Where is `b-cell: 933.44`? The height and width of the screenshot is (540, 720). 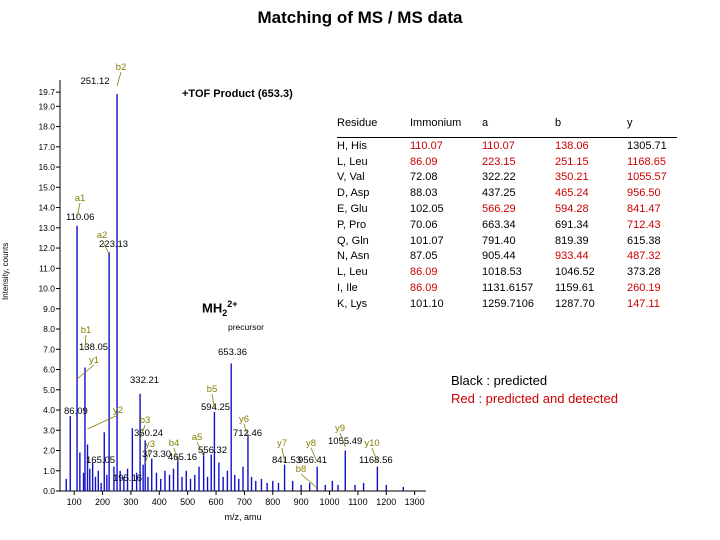 b-cell: 933.44 is located at coordinates (572, 256).